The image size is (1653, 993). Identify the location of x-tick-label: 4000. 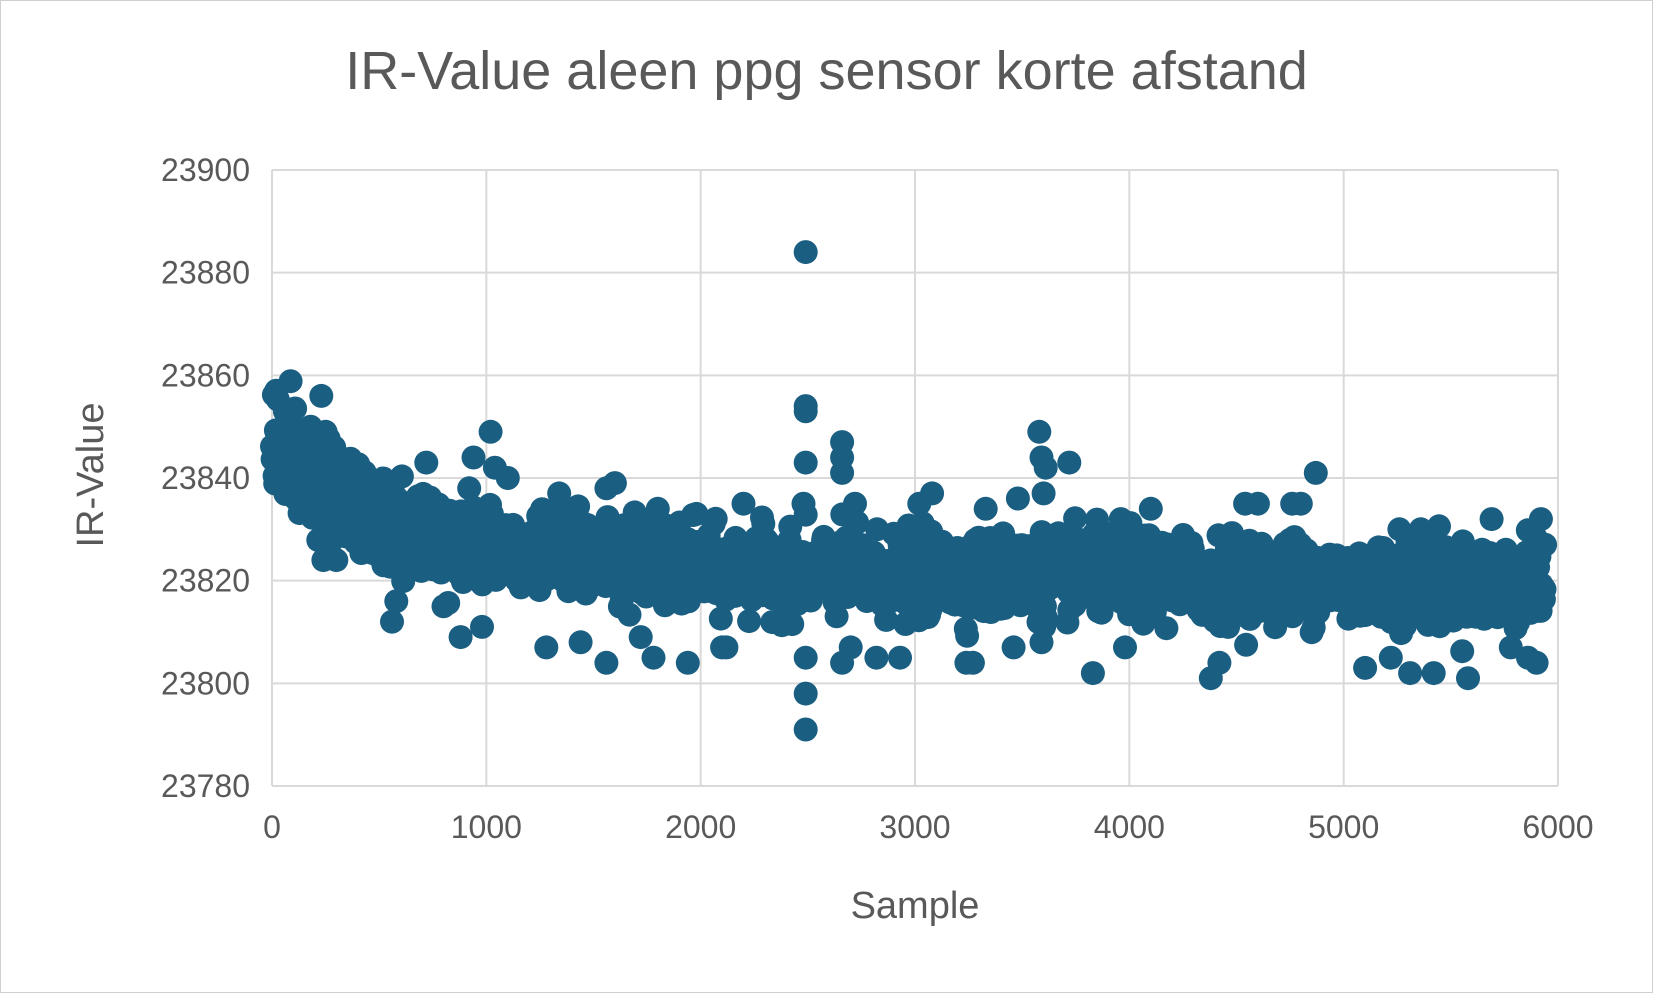
(1129, 827).